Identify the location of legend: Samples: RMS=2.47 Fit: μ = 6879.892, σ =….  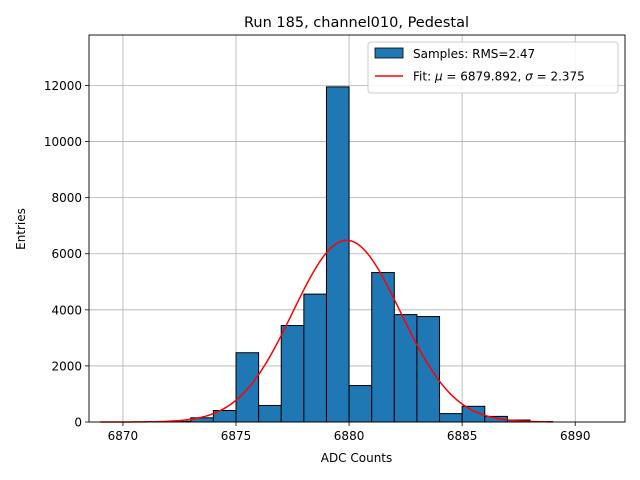
(493, 67).